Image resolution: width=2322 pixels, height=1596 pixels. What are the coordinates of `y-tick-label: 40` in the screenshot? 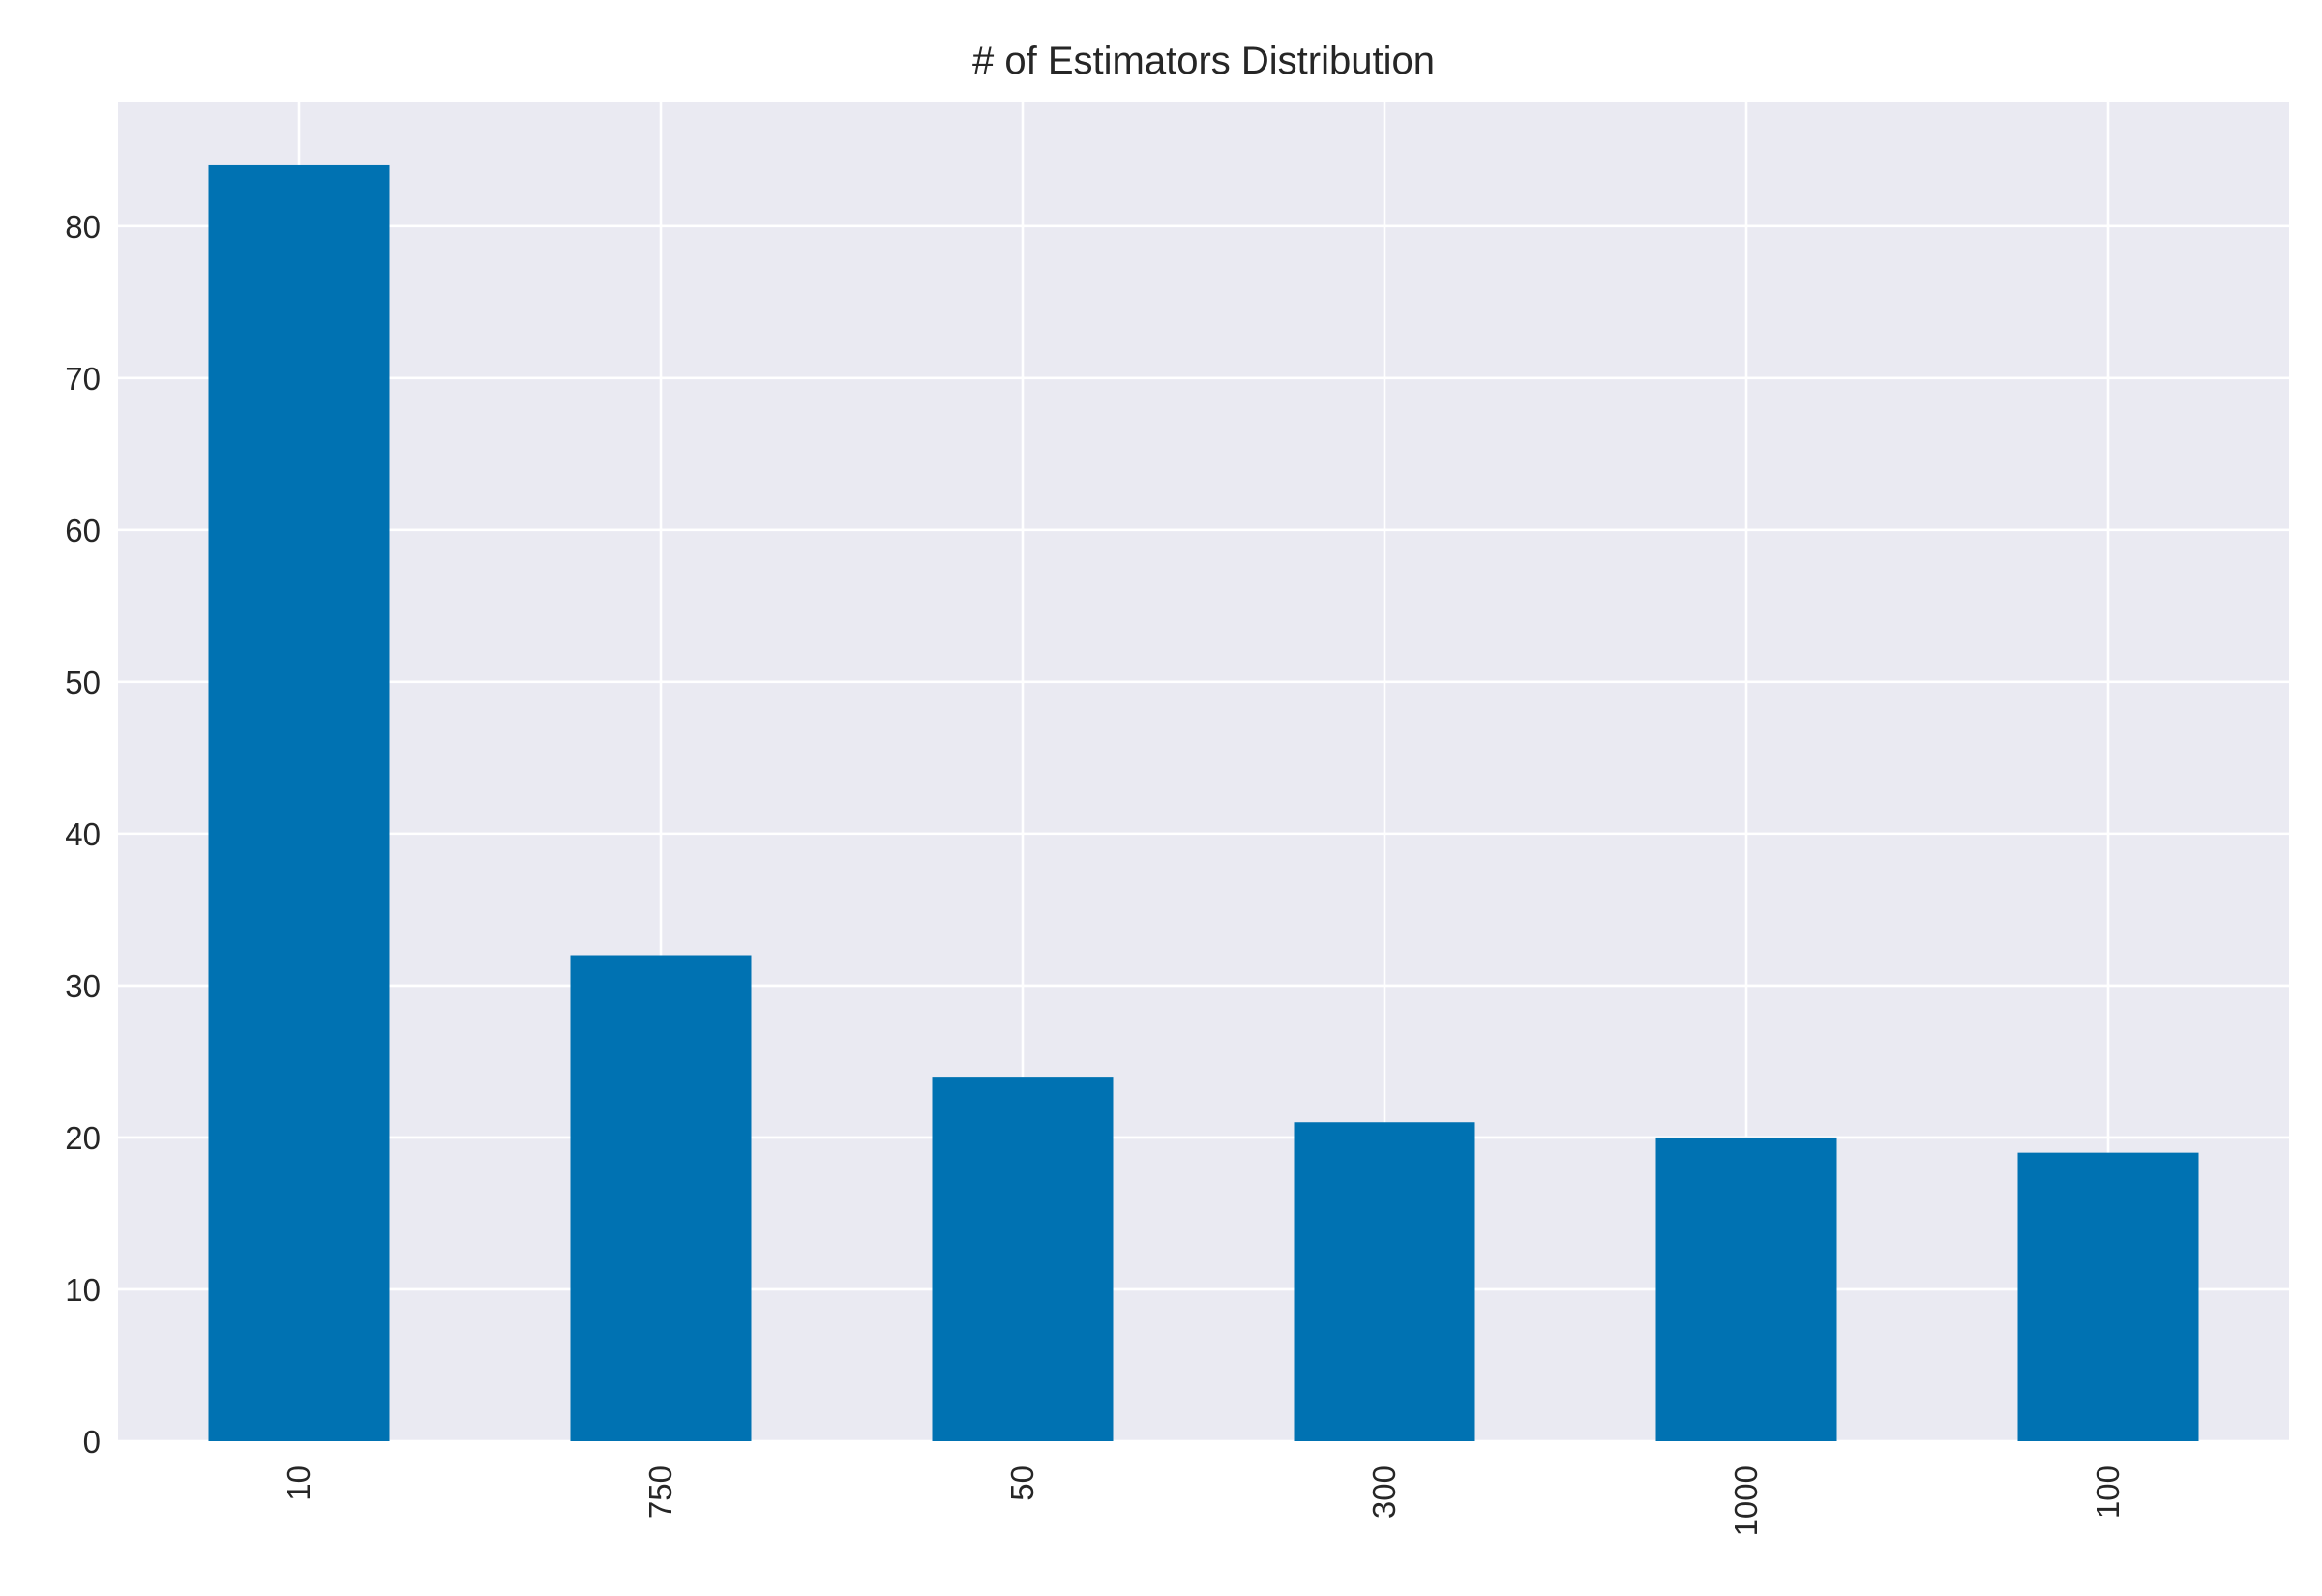 It's located at (83, 834).